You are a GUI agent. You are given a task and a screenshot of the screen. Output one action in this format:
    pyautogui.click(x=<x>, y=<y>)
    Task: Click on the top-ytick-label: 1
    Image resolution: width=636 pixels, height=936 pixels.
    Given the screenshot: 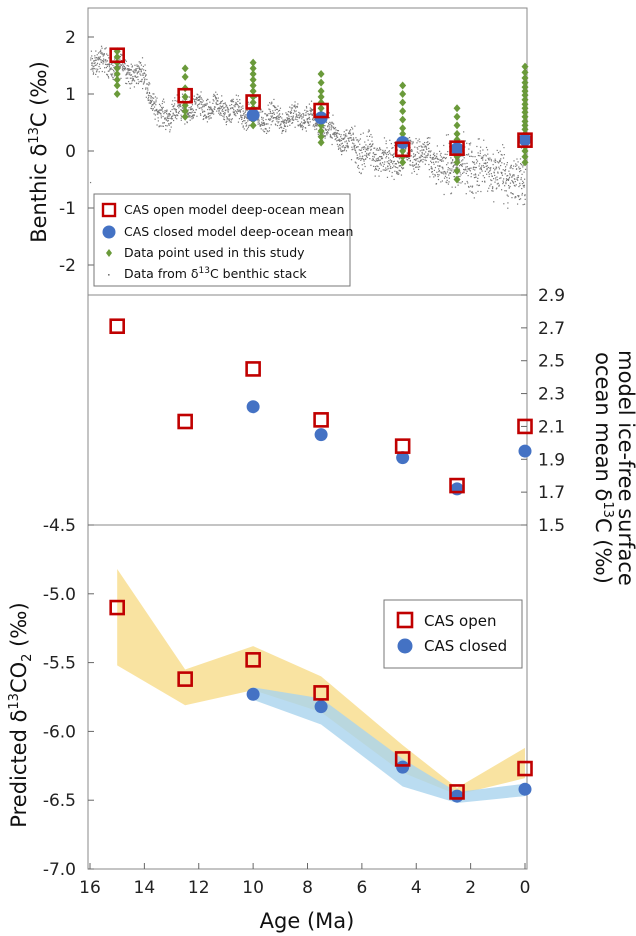 What is the action you would take?
    pyautogui.click(x=70, y=95)
    